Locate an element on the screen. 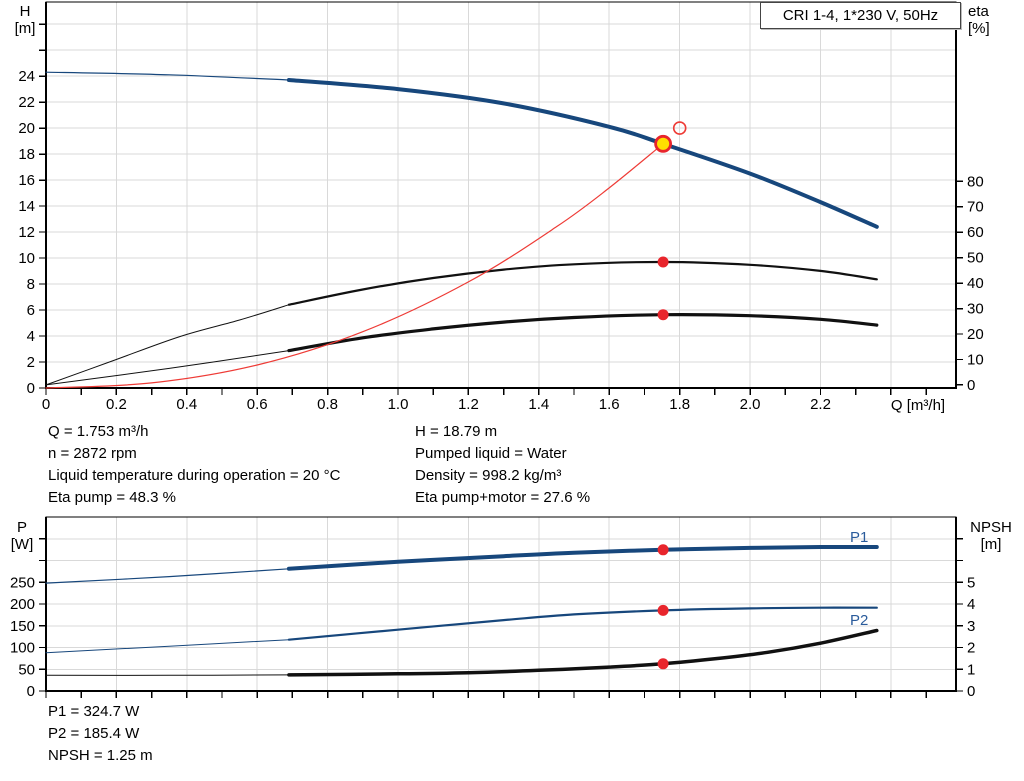  y-right-tick-label: 20 is located at coordinates (975, 334).